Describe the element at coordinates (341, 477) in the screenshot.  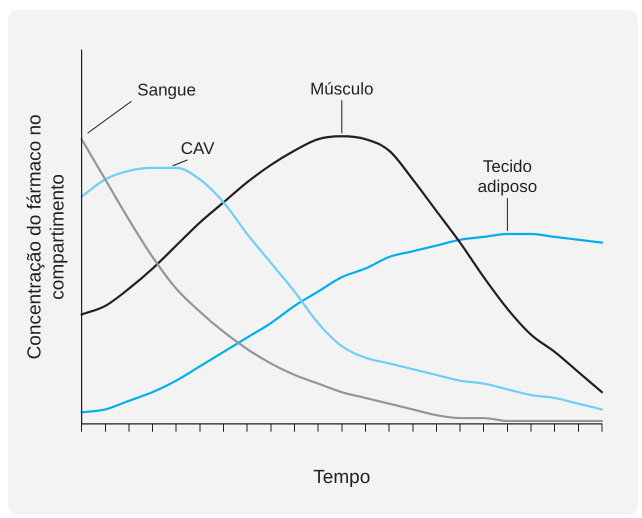
I see `x-axis-title: Tempo` at that location.